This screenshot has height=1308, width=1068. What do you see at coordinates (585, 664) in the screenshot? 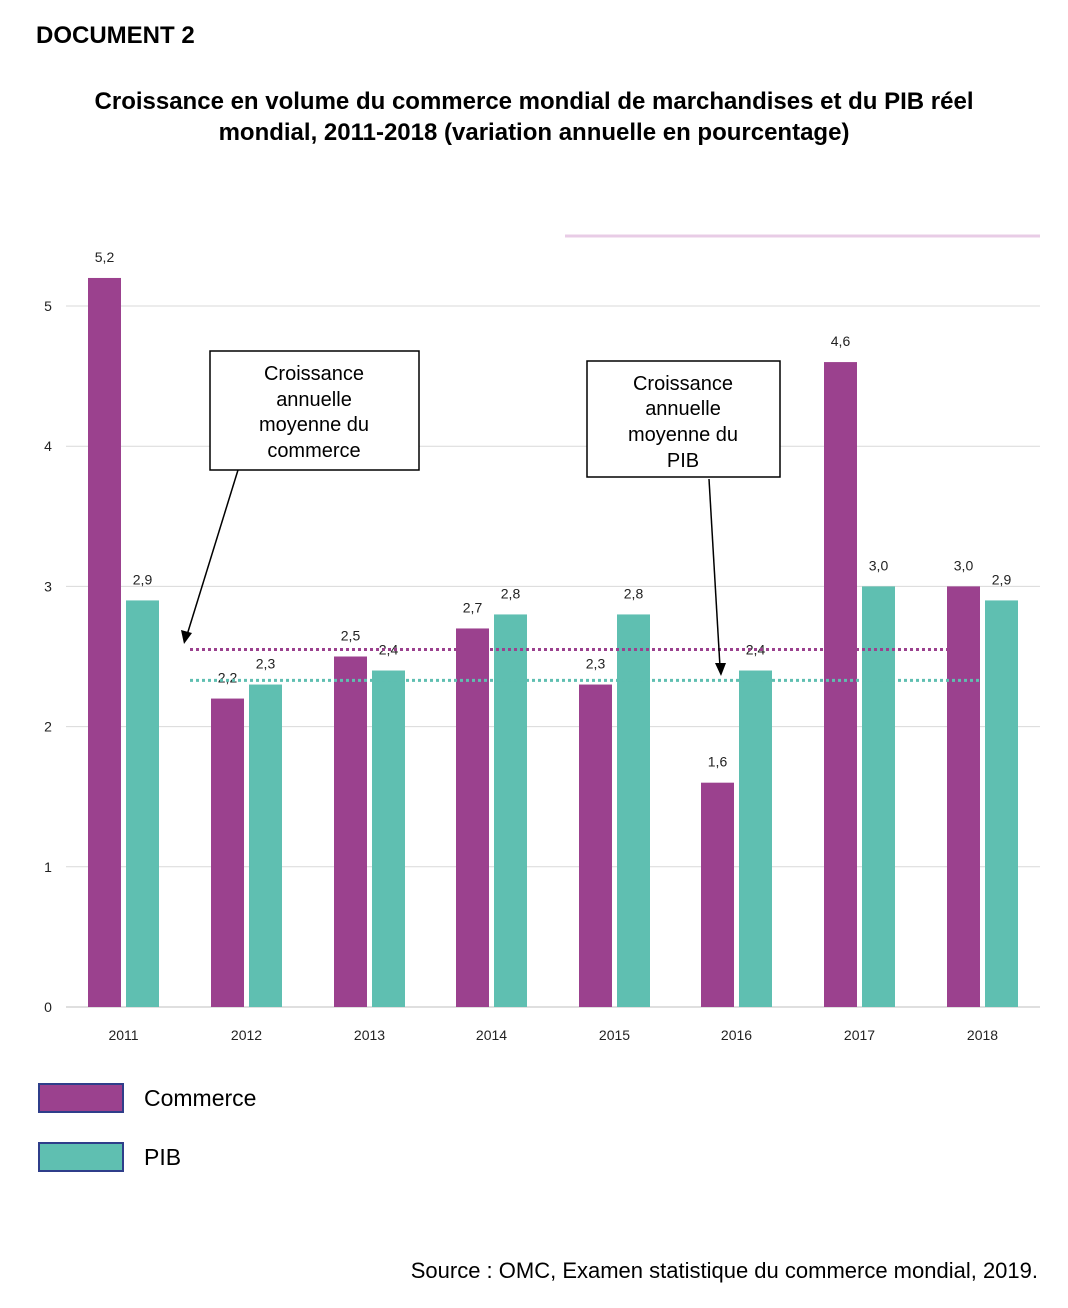
I see `average-lines` at bounding box center [585, 664].